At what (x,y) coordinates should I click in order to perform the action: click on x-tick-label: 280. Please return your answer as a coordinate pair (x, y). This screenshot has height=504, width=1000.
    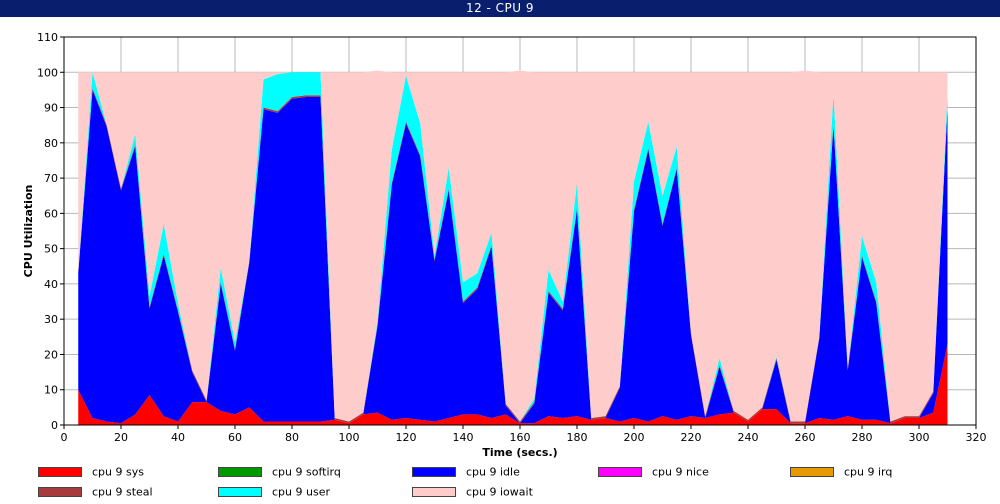
    Looking at the image, I should click on (862, 437).